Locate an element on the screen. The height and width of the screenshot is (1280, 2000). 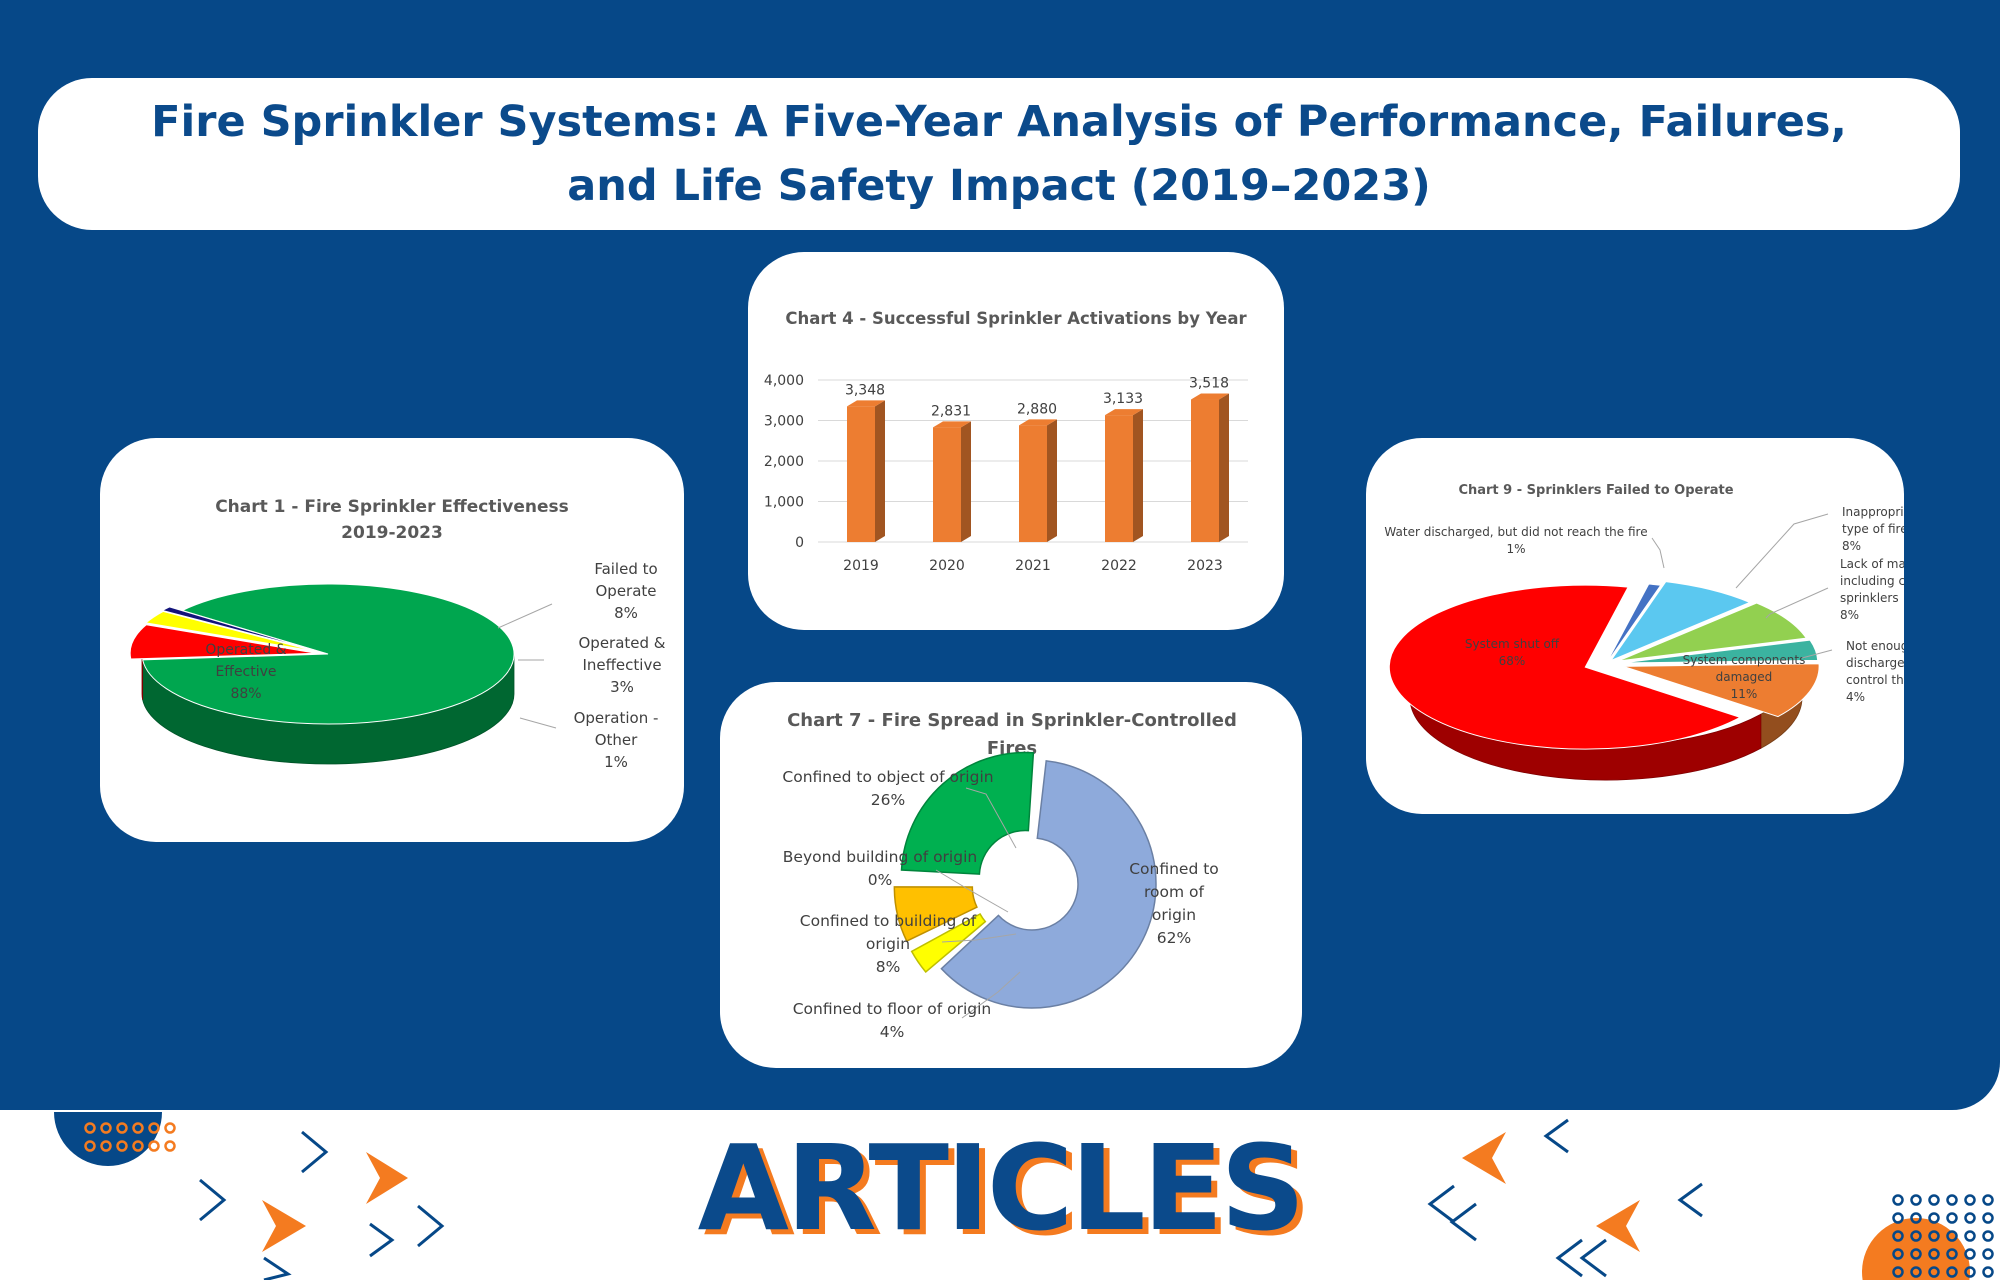
chart4-bar-2023 is located at coordinates (1210, 467).